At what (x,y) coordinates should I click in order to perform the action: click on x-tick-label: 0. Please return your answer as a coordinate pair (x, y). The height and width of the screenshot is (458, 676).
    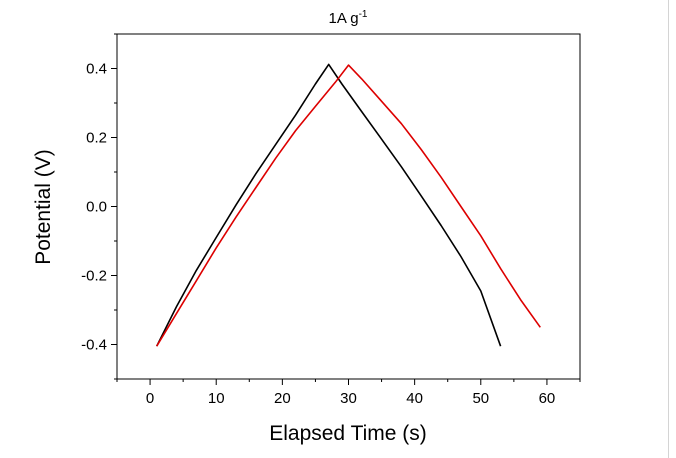
    Looking at the image, I should click on (150, 398).